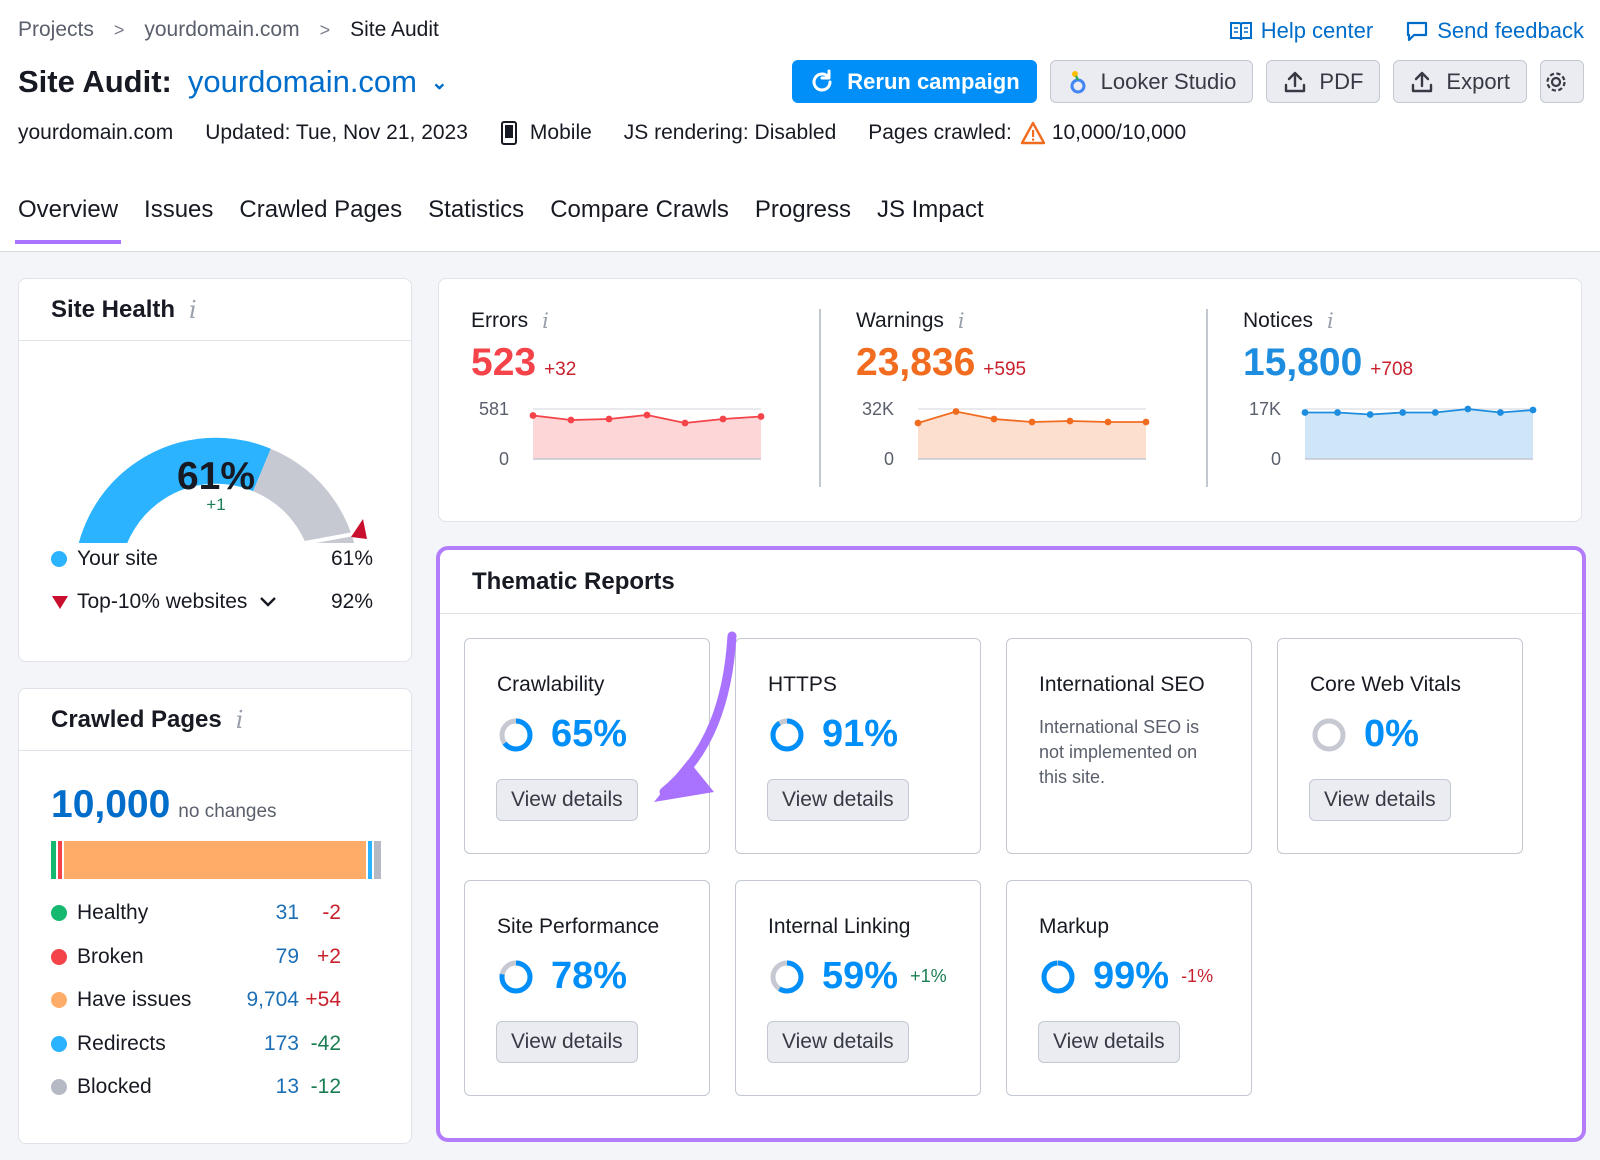 This screenshot has width=1600, height=1160. I want to click on y-min-label: 0, so click(504, 459).